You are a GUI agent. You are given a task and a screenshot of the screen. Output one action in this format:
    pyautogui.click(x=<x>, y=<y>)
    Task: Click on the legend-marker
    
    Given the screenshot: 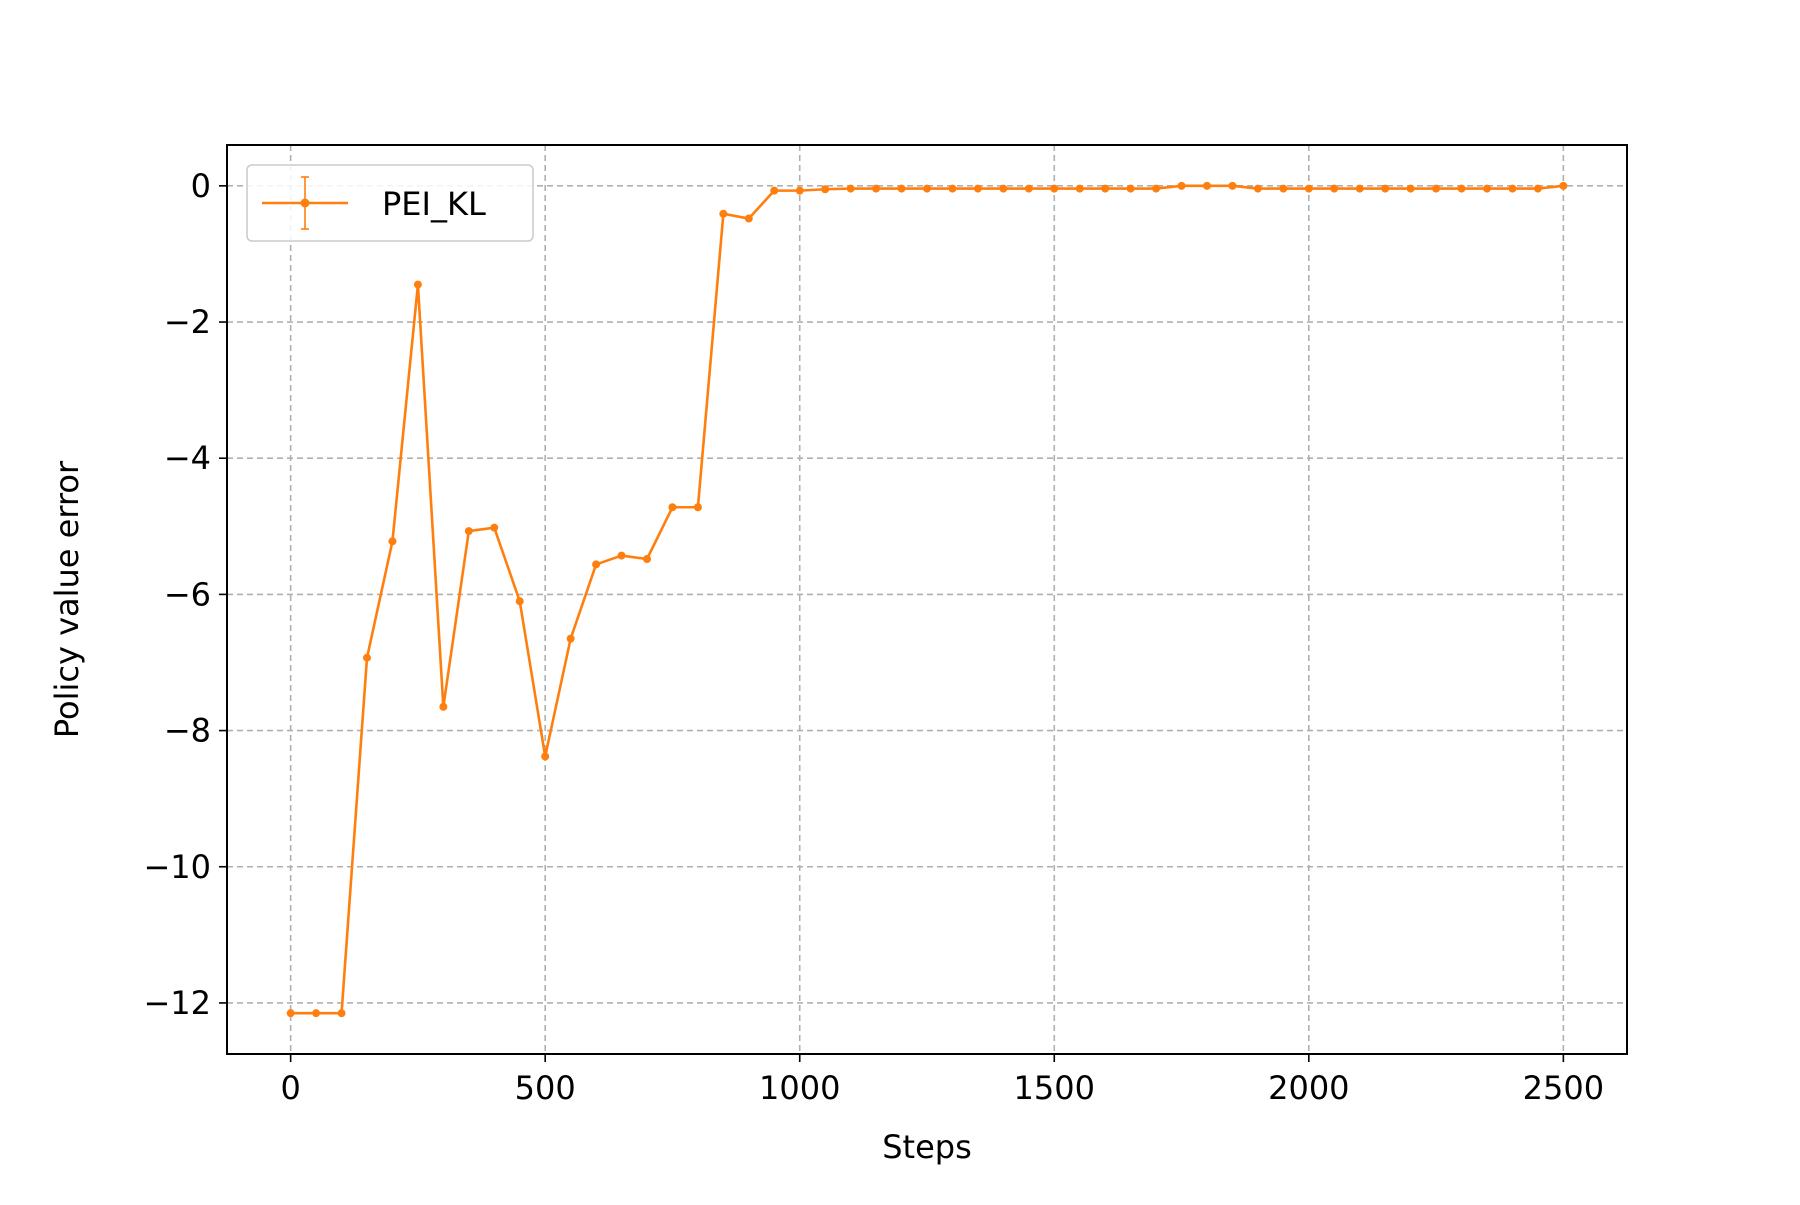 What is the action you would take?
    pyautogui.click(x=305, y=203)
    